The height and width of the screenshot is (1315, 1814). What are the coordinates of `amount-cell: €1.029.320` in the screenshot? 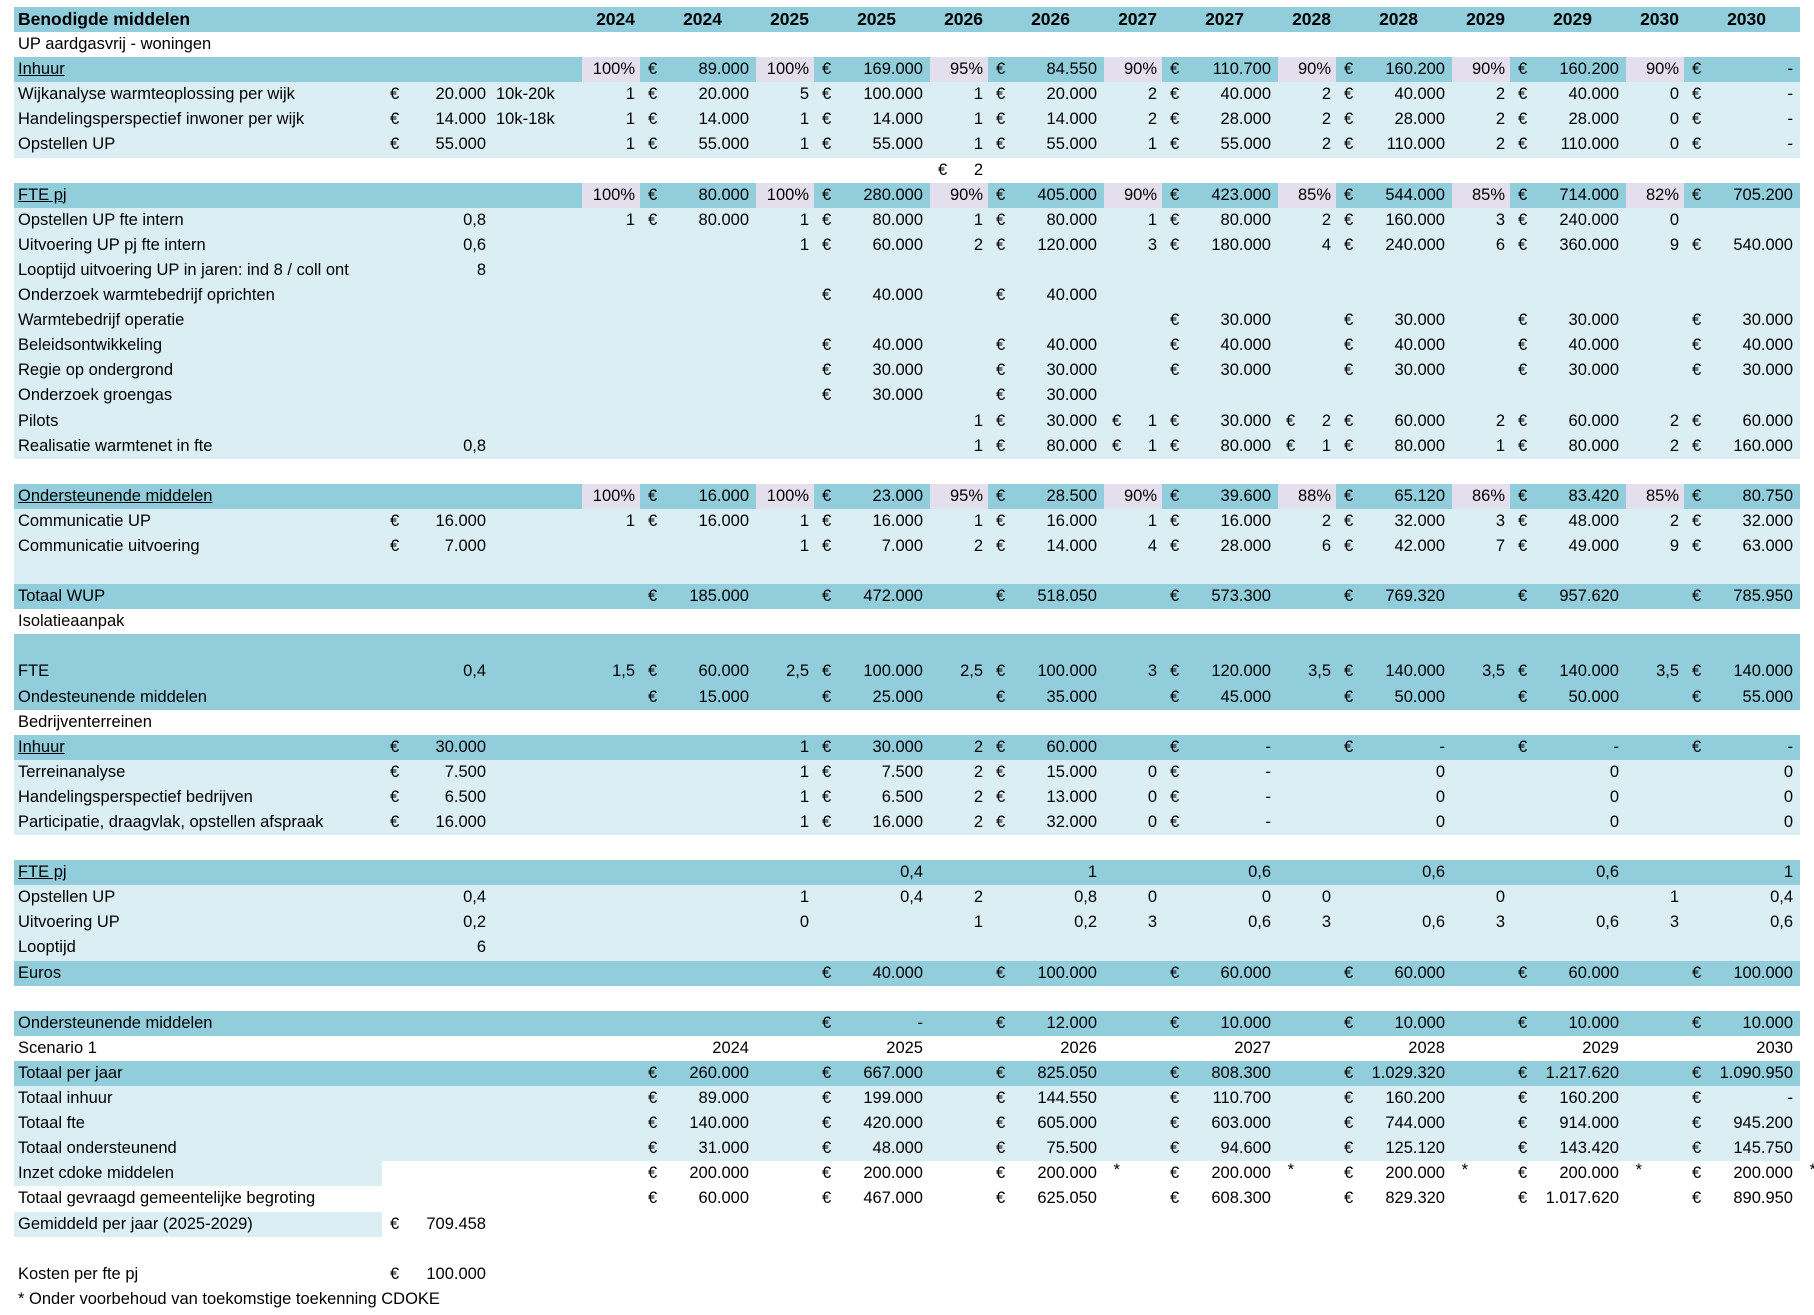 It's located at (1394, 1073).